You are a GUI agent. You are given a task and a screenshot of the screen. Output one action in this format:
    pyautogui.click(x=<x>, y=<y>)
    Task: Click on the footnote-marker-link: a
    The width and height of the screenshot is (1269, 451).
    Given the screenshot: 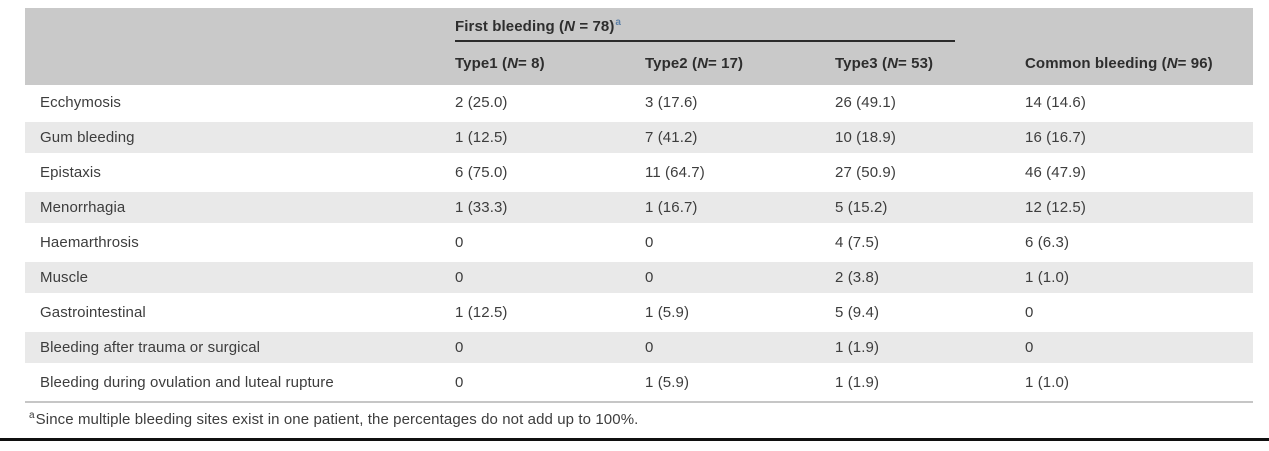 What is the action you would take?
    pyautogui.click(x=618, y=22)
    